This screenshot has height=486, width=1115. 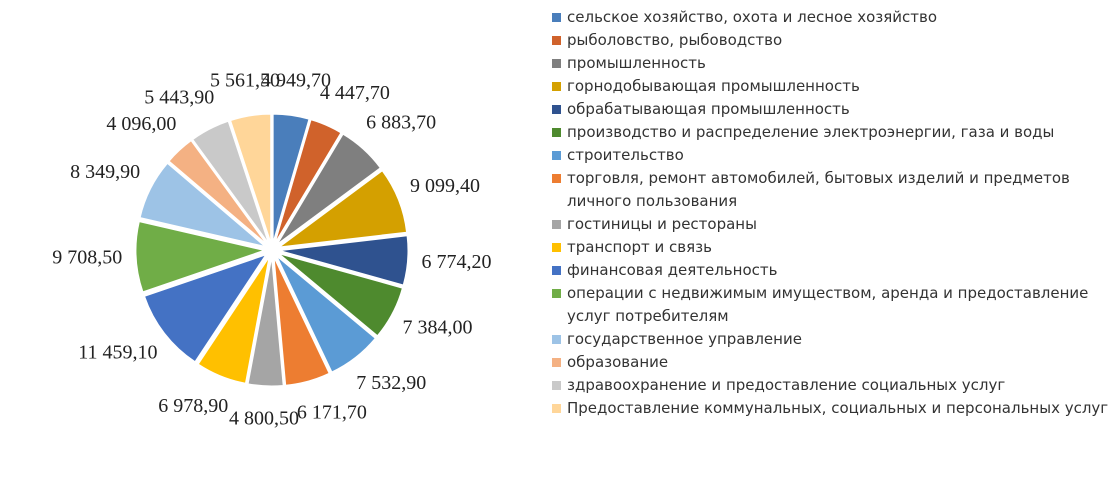 What do you see at coordinates (618, 362) in the screenshot?
I see `legend-label: образование` at bounding box center [618, 362].